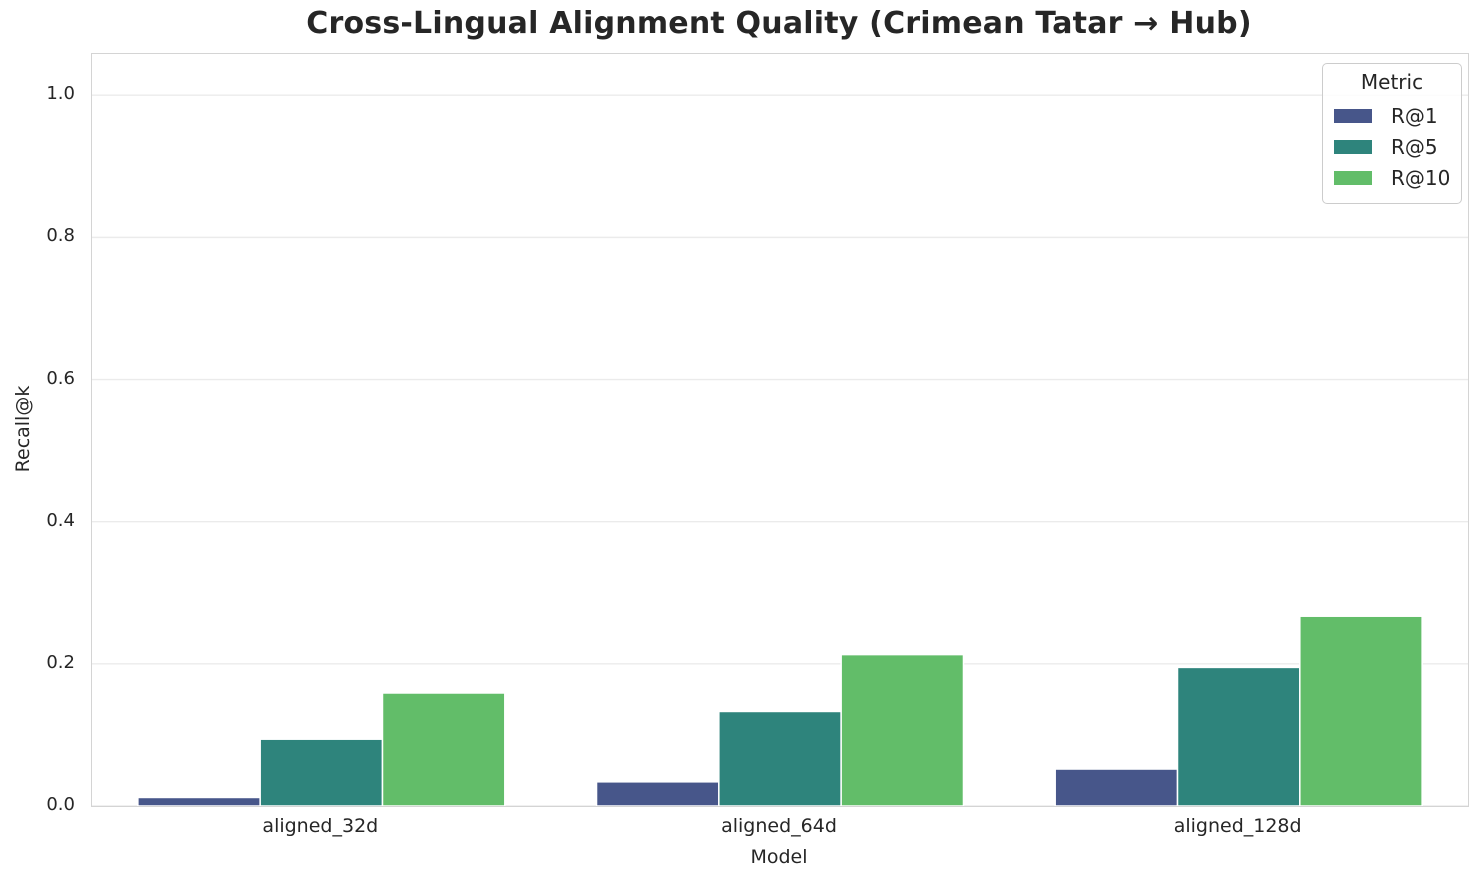 The height and width of the screenshot is (885, 1484). I want to click on legend-item-R@1: R@1, so click(1392, 115).